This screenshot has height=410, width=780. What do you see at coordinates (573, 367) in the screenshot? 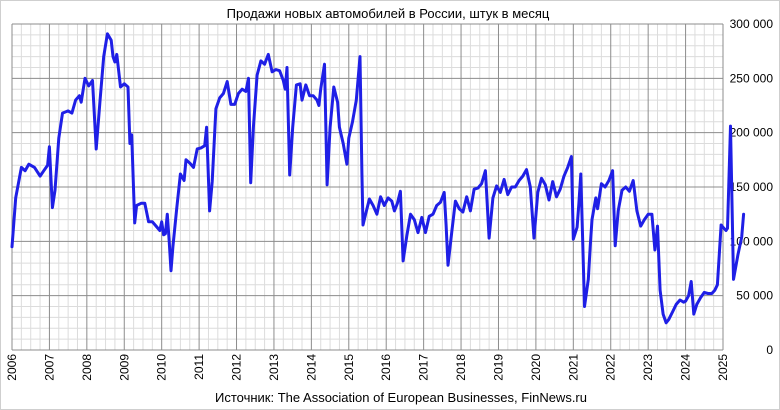
I see `x-tick-label: 2021` at bounding box center [573, 367].